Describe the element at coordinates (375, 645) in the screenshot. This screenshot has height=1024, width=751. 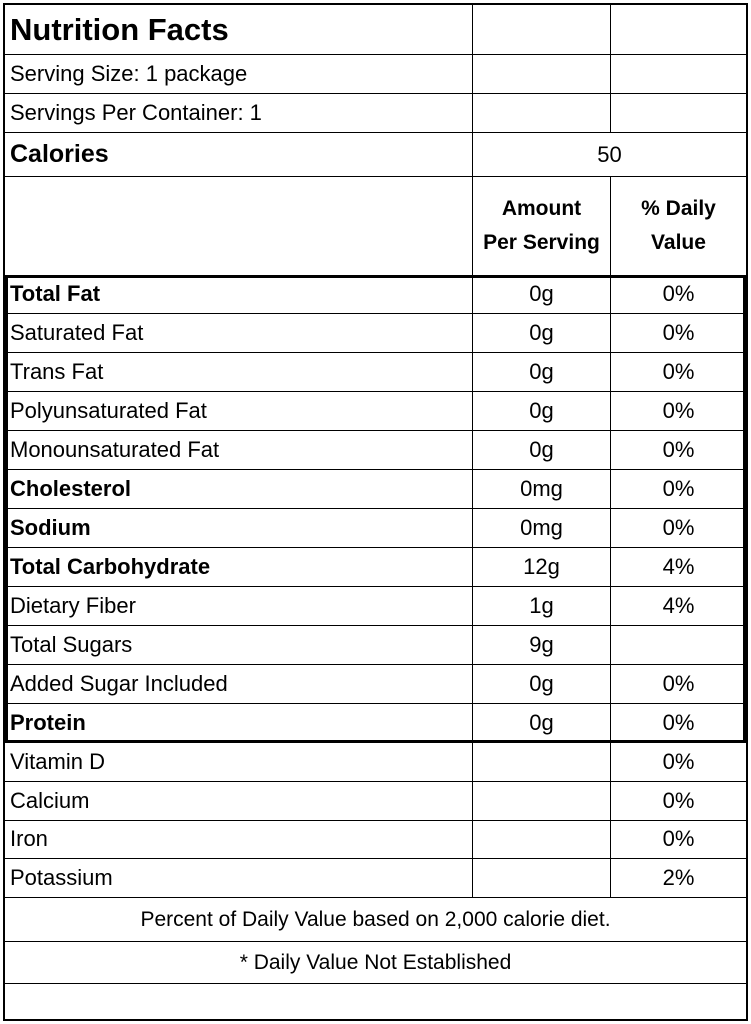
I see `nutrient-row: Total Sugars 9g` at that location.